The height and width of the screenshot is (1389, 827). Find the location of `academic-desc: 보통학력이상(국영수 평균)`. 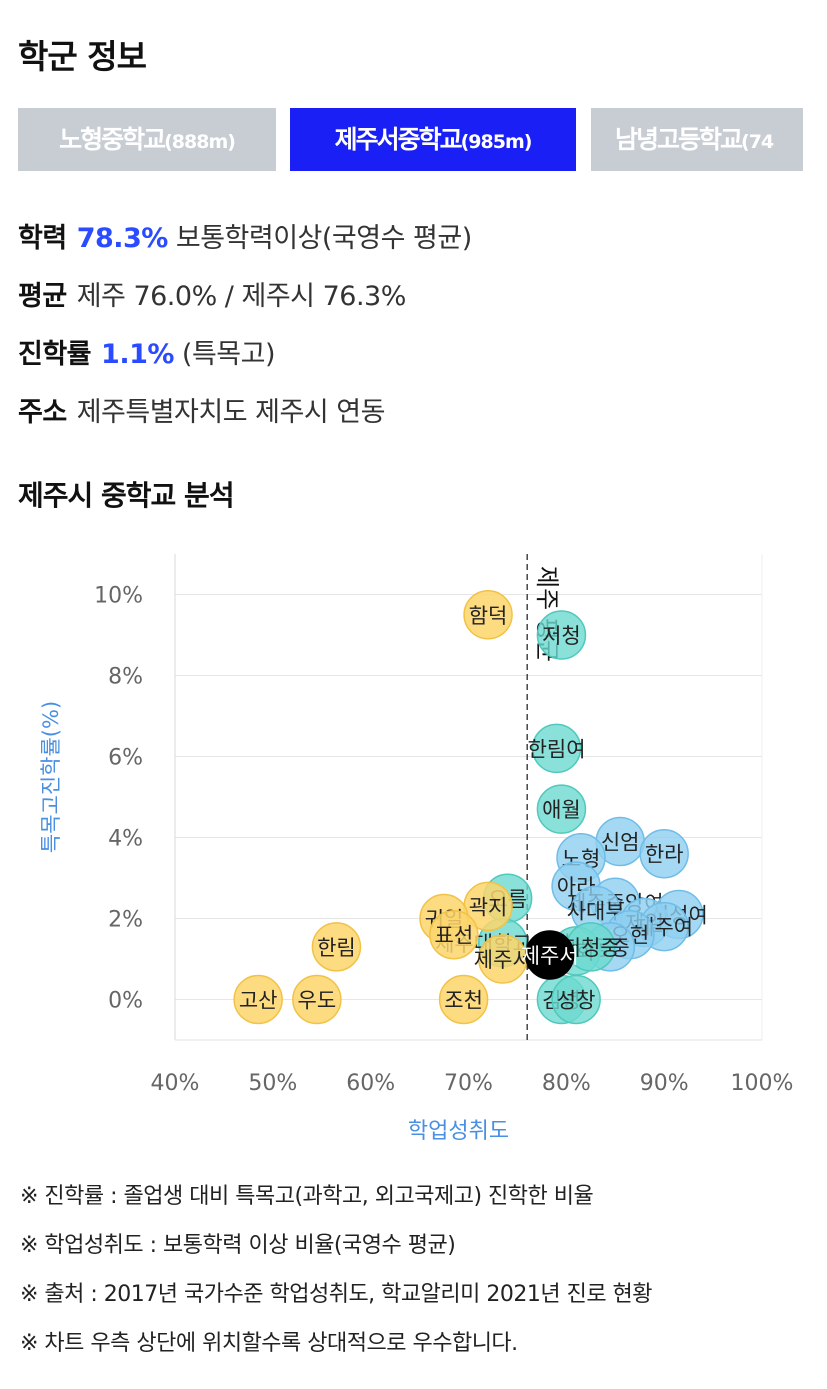

academic-desc: 보통학력이상(국영수 평균) is located at coordinates (323, 238).